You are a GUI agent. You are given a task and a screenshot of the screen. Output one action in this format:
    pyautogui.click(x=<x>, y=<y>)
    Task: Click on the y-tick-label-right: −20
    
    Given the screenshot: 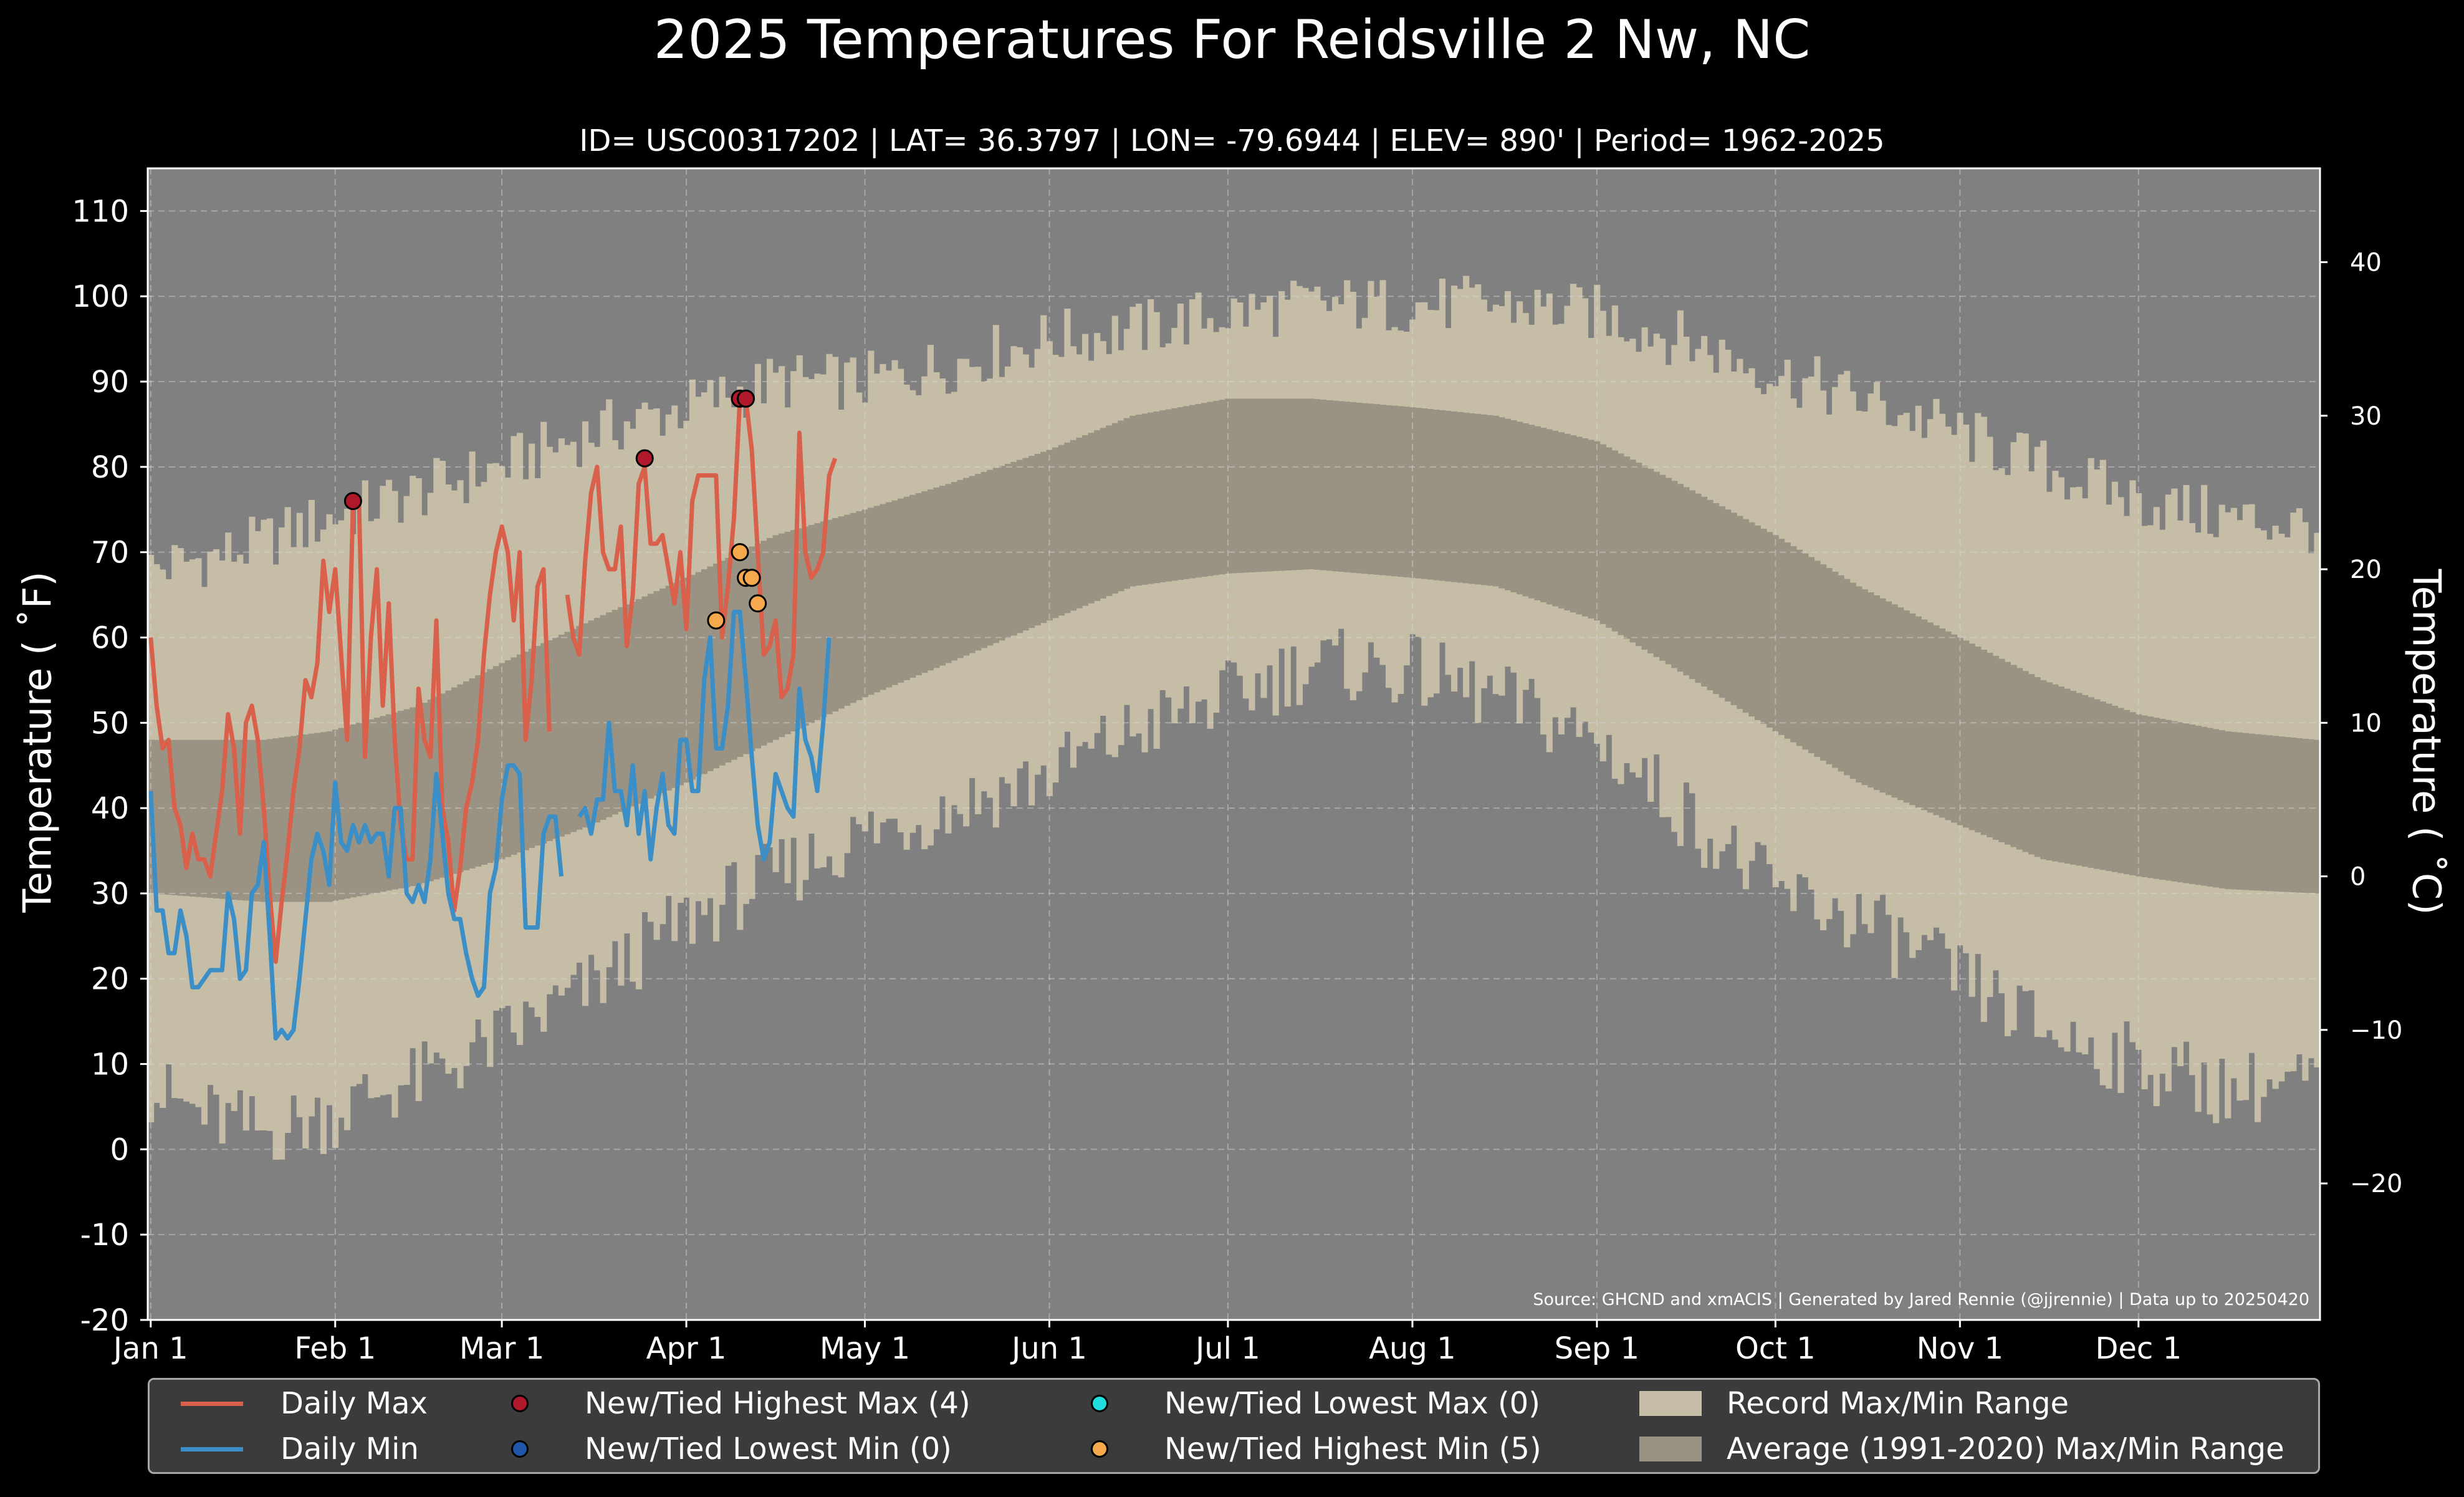 What is the action you would take?
    pyautogui.click(x=2376, y=1184)
    